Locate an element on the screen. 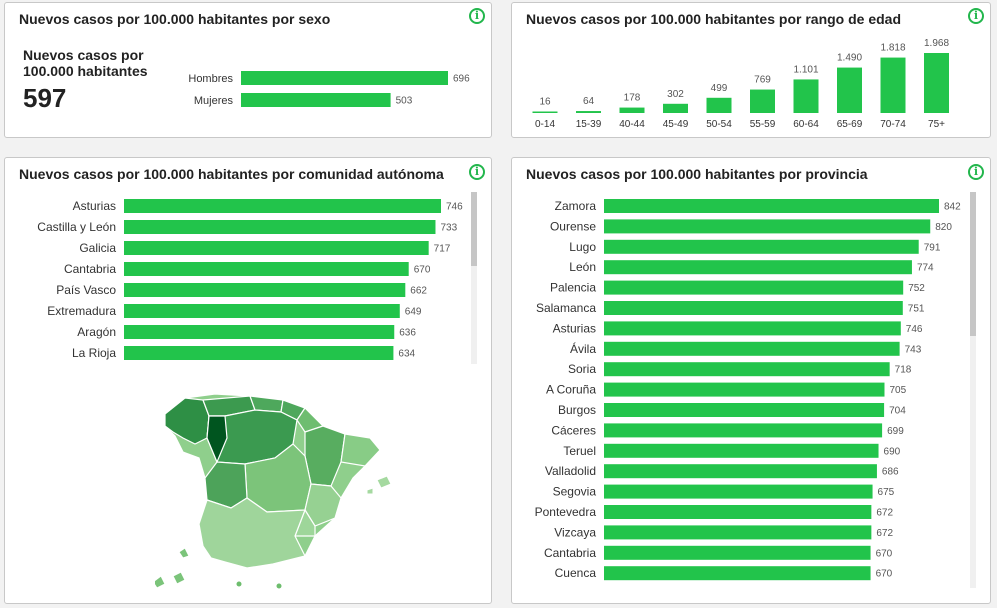  value-label: 842 is located at coordinates (952, 207).